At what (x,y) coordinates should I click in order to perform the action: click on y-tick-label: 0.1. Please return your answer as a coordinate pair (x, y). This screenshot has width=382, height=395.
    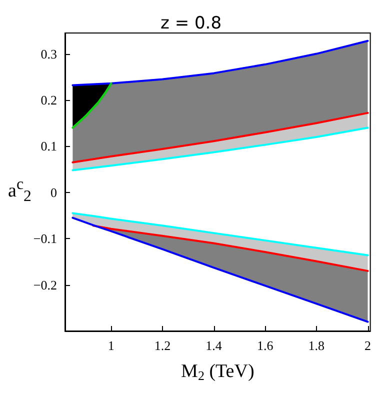
    Looking at the image, I should click on (48, 146).